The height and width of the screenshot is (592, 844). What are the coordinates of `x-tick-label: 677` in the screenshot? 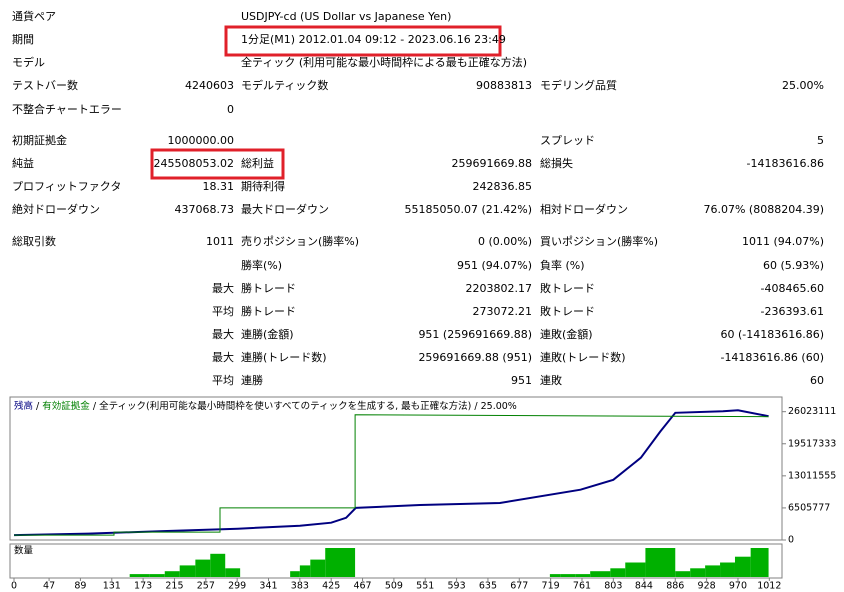 It's located at (519, 586).